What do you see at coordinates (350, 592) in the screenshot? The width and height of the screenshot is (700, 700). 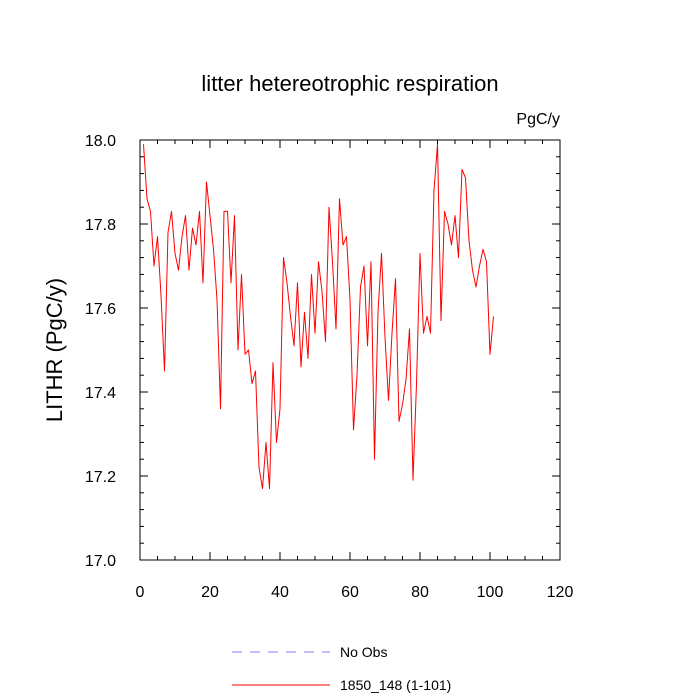 I see `x-tick-label: 60` at bounding box center [350, 592].